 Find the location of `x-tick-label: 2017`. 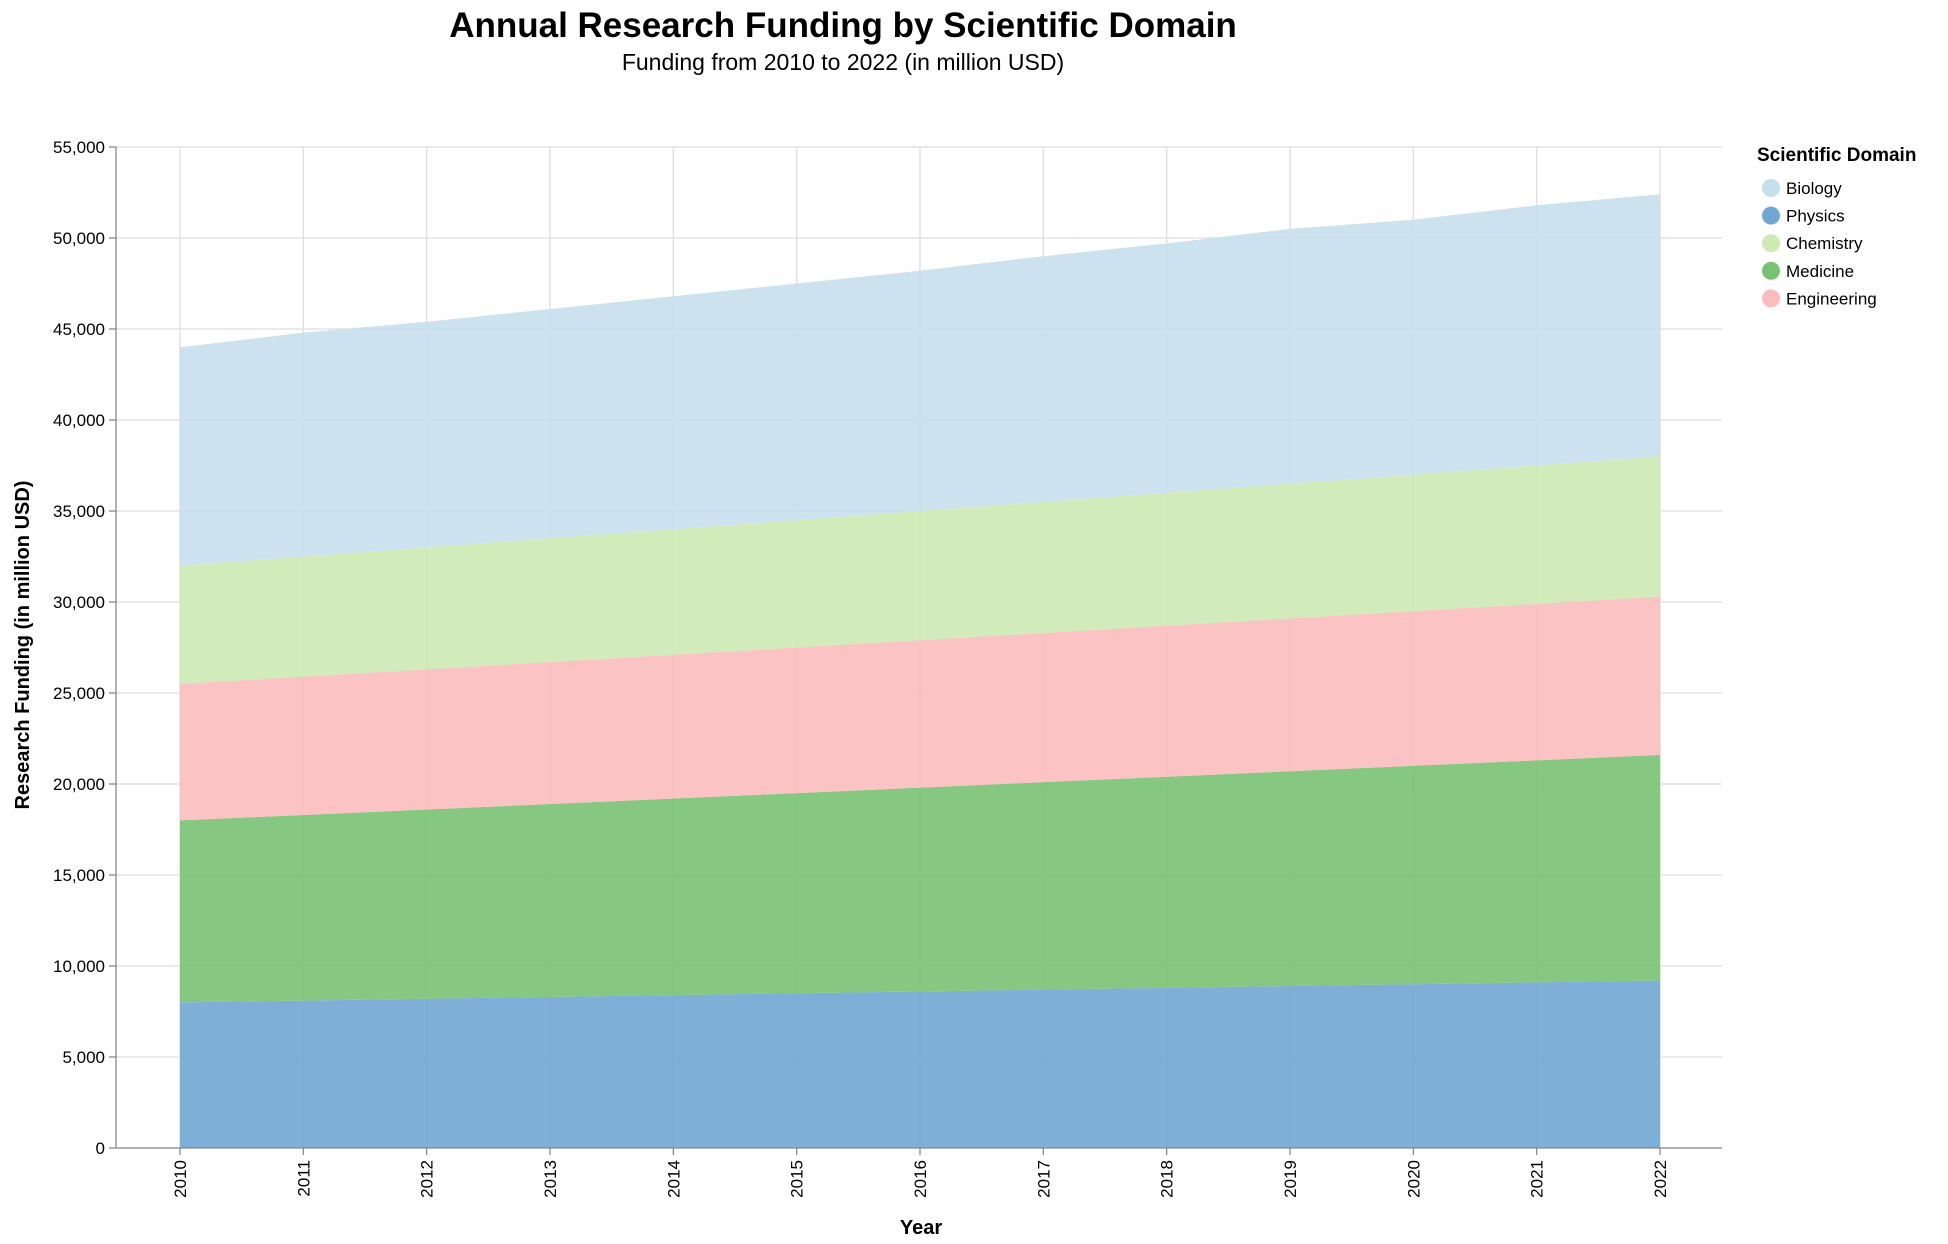

x-tick-label: 2017 is located at coordinates (1043, 1179).